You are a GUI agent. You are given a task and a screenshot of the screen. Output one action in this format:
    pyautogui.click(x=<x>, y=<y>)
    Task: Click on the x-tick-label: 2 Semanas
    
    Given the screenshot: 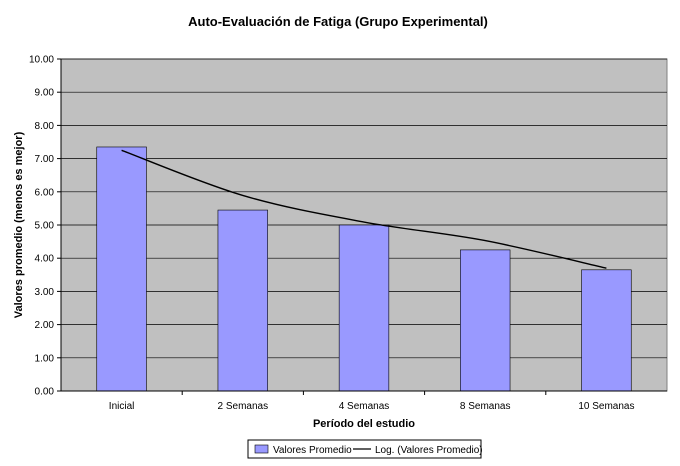 What is the action you would take?
    pyautogui.click(x=243, y=406)
    